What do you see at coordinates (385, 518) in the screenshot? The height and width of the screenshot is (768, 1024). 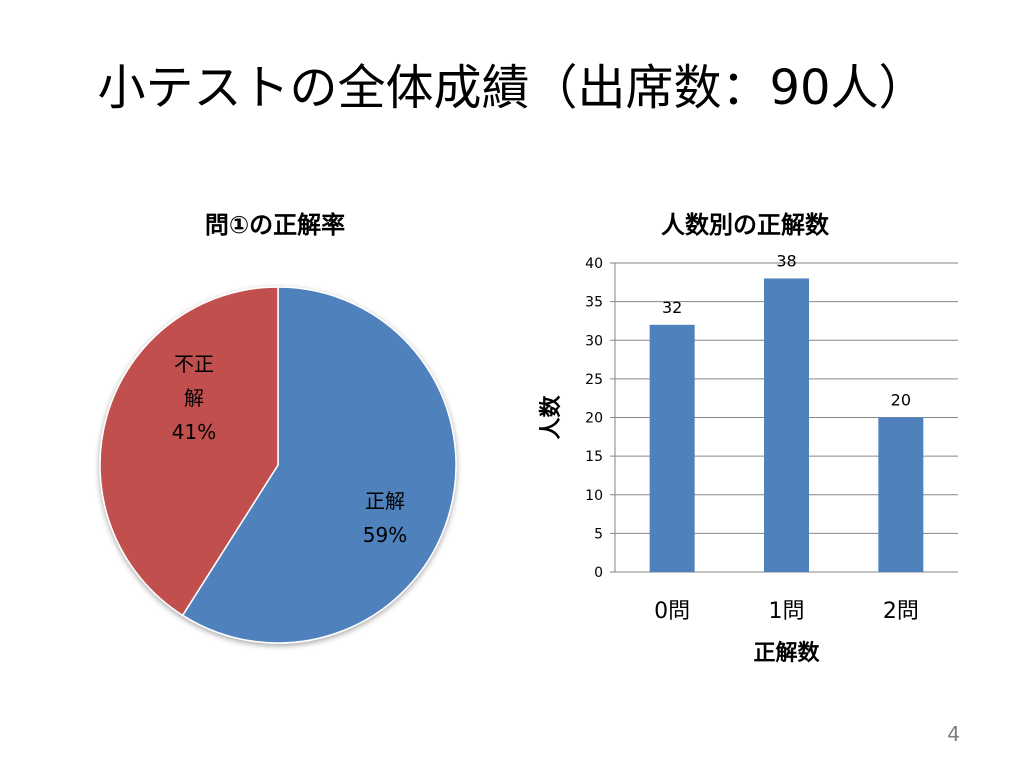 I see `pie-slice-label: 正解 59%` at bounding box center [385, 518].